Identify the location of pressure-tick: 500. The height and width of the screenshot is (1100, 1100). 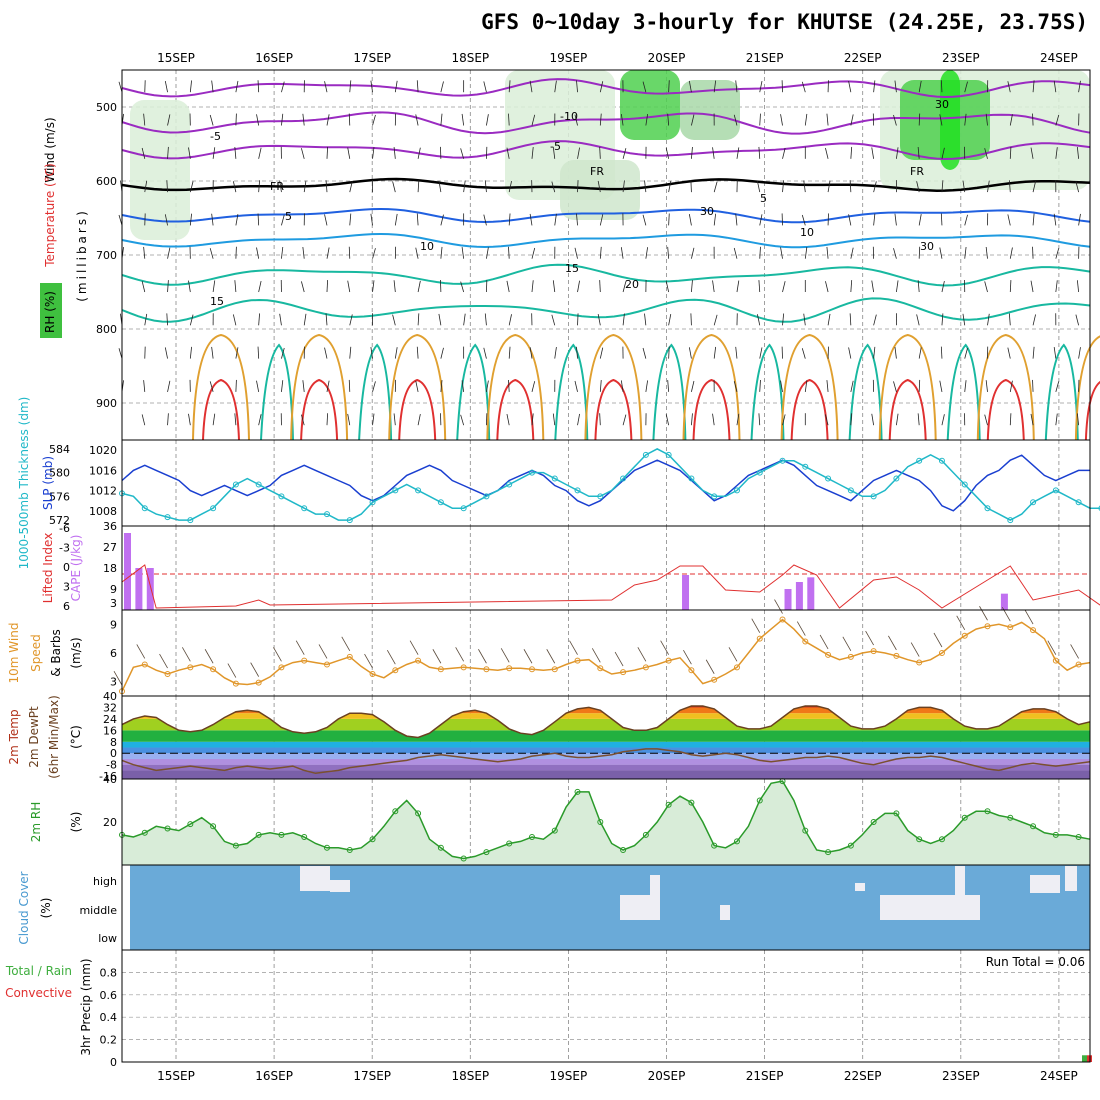
(106, 107).